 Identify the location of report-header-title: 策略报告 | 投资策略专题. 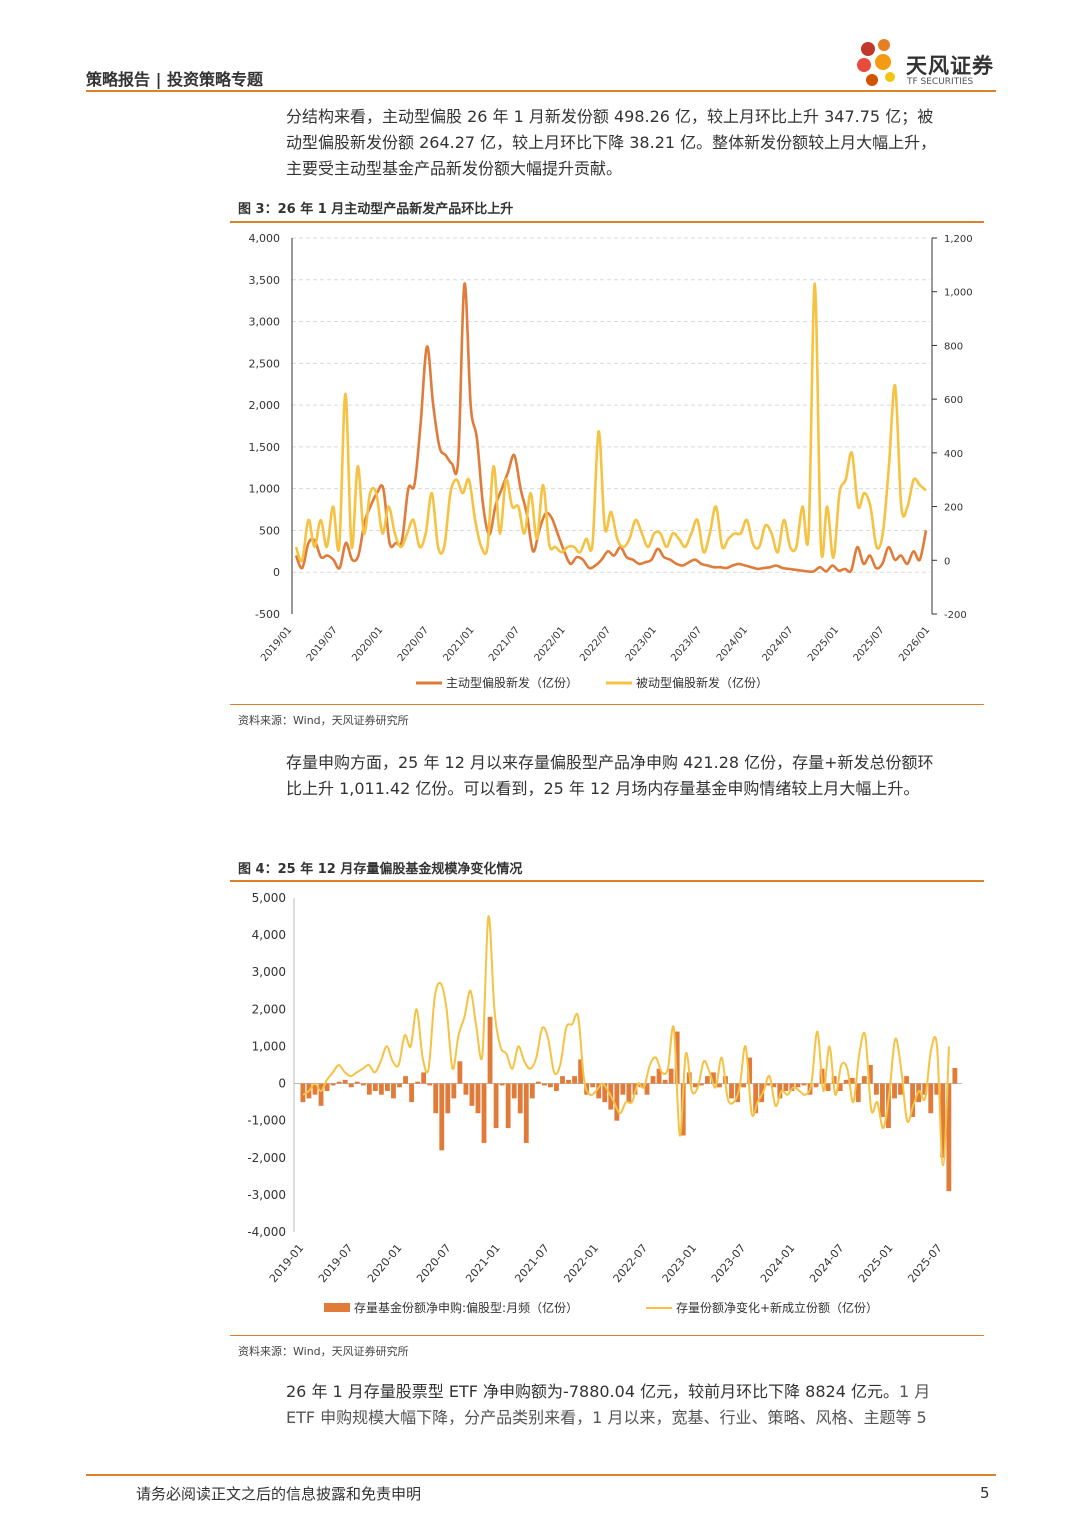
(174, 79).